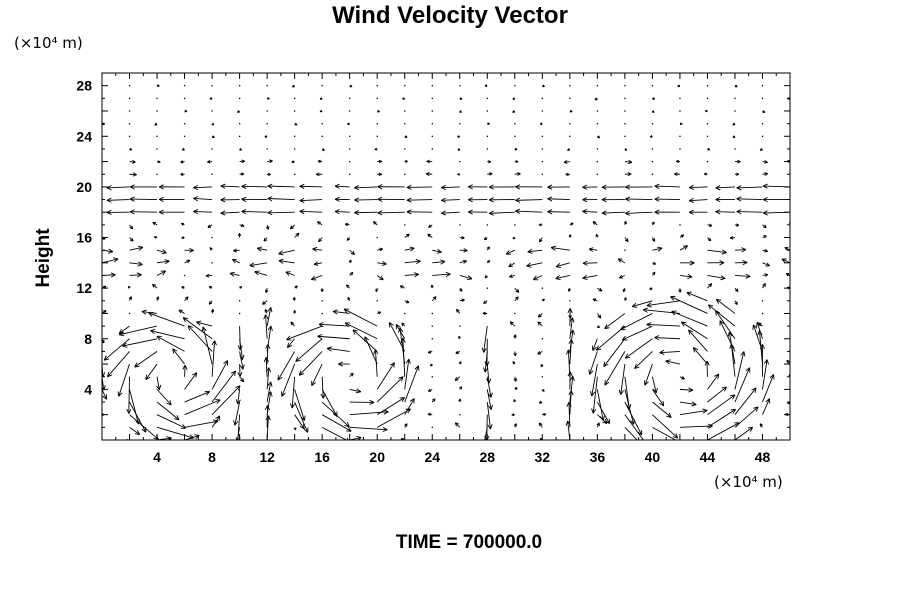  Describe the element at coordinates (432, 457) in the screenshot. I see `x-tick-label: 24` at that location.